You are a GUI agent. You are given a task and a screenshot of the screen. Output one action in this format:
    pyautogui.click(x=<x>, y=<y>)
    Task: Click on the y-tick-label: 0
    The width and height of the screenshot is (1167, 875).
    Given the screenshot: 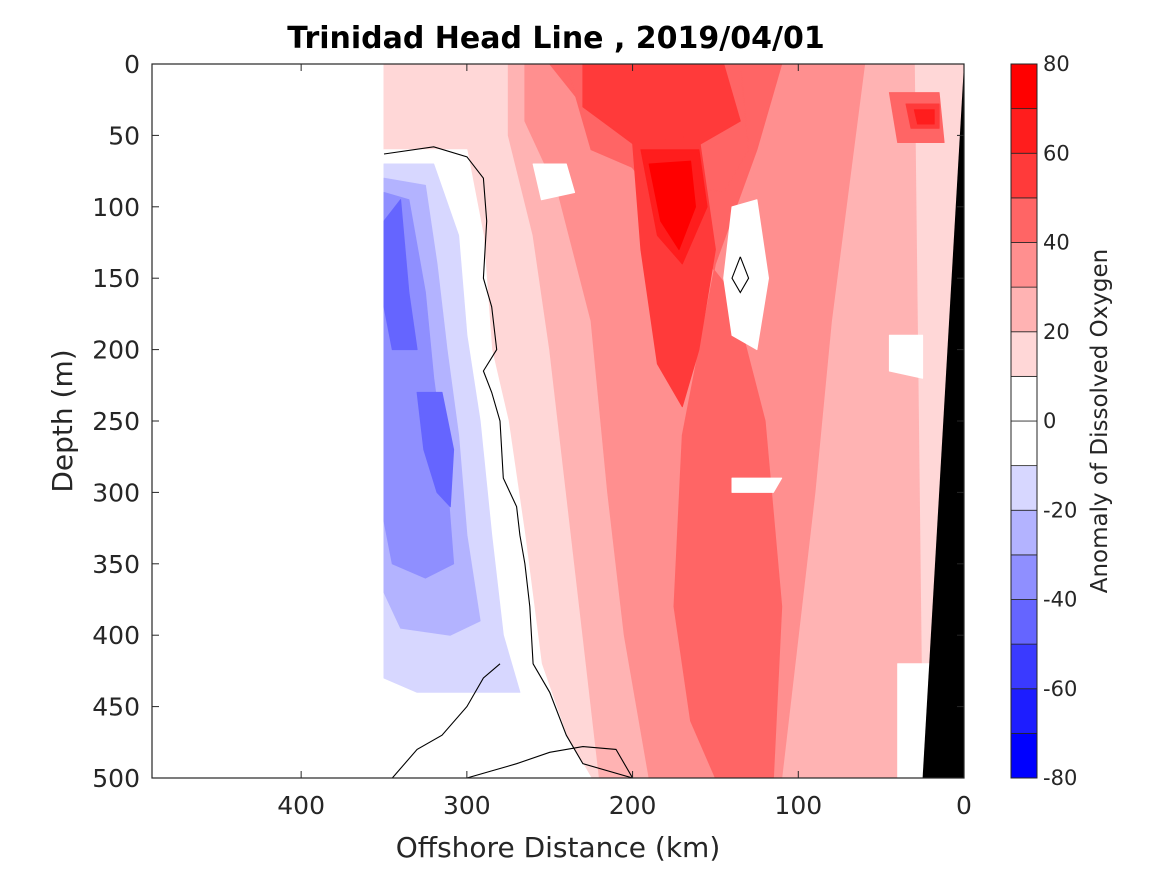 What is the action you would take?
    pyautogui.click(x=132, y=64)
    